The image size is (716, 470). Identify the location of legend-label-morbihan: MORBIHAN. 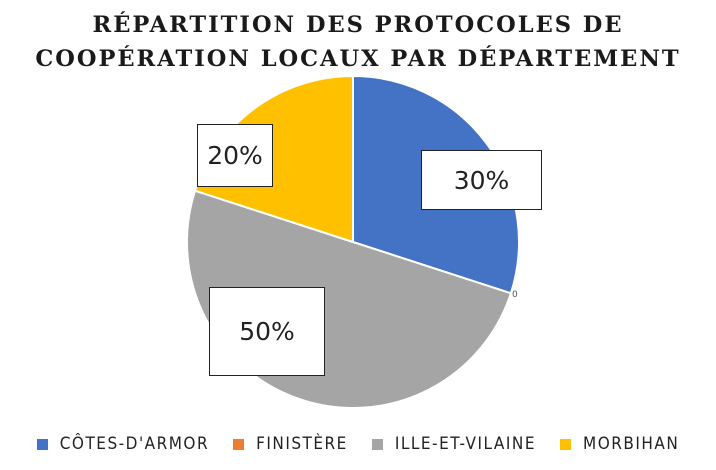
(631, 444).